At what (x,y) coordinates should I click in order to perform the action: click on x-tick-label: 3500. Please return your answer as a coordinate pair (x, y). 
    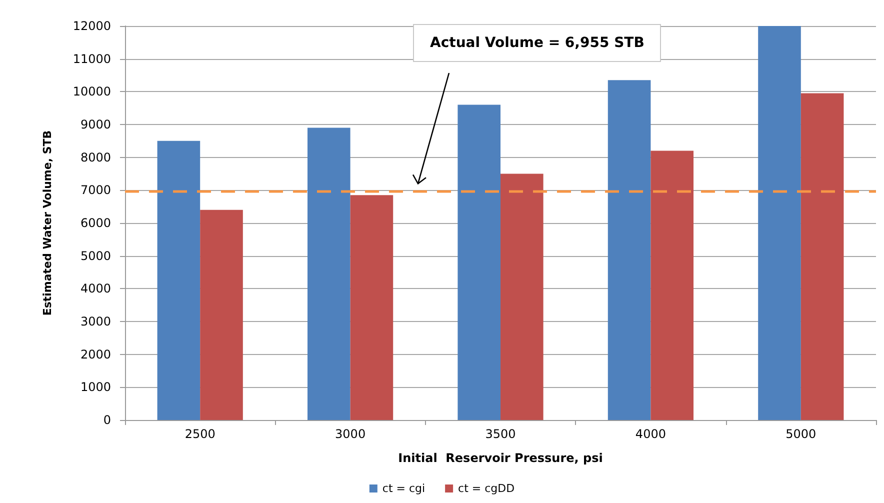
    Looking at the image, I should click on (500, 434).